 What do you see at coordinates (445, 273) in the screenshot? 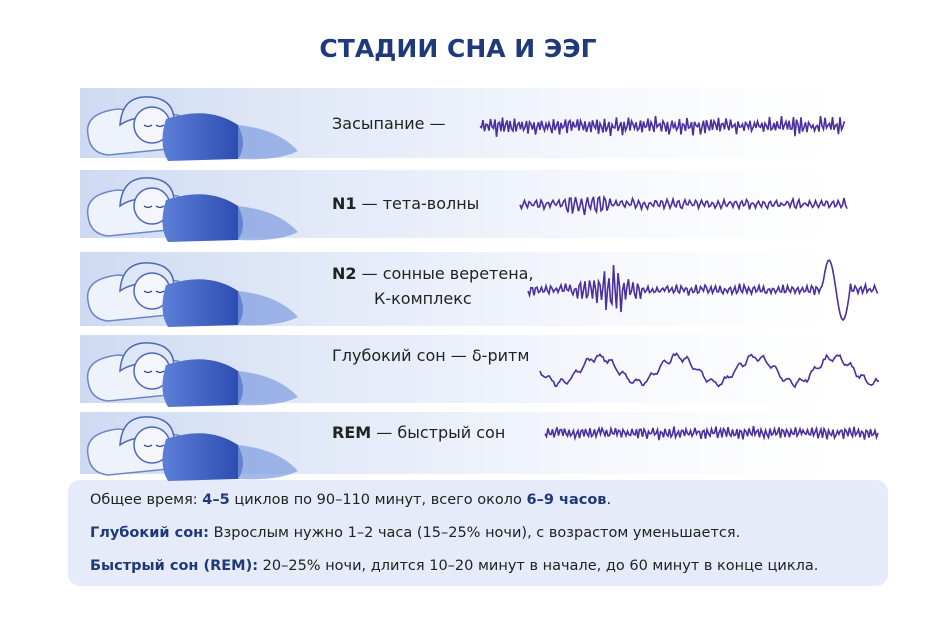
I see `label-part: — сонные веретена,` at bounding box center [445, 273].